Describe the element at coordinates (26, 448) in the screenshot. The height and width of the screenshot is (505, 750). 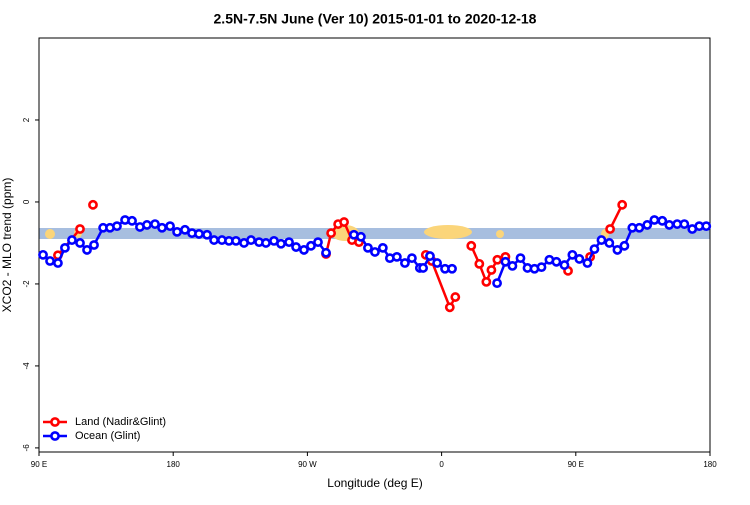
I see `y-tick-label: -6` at that location.